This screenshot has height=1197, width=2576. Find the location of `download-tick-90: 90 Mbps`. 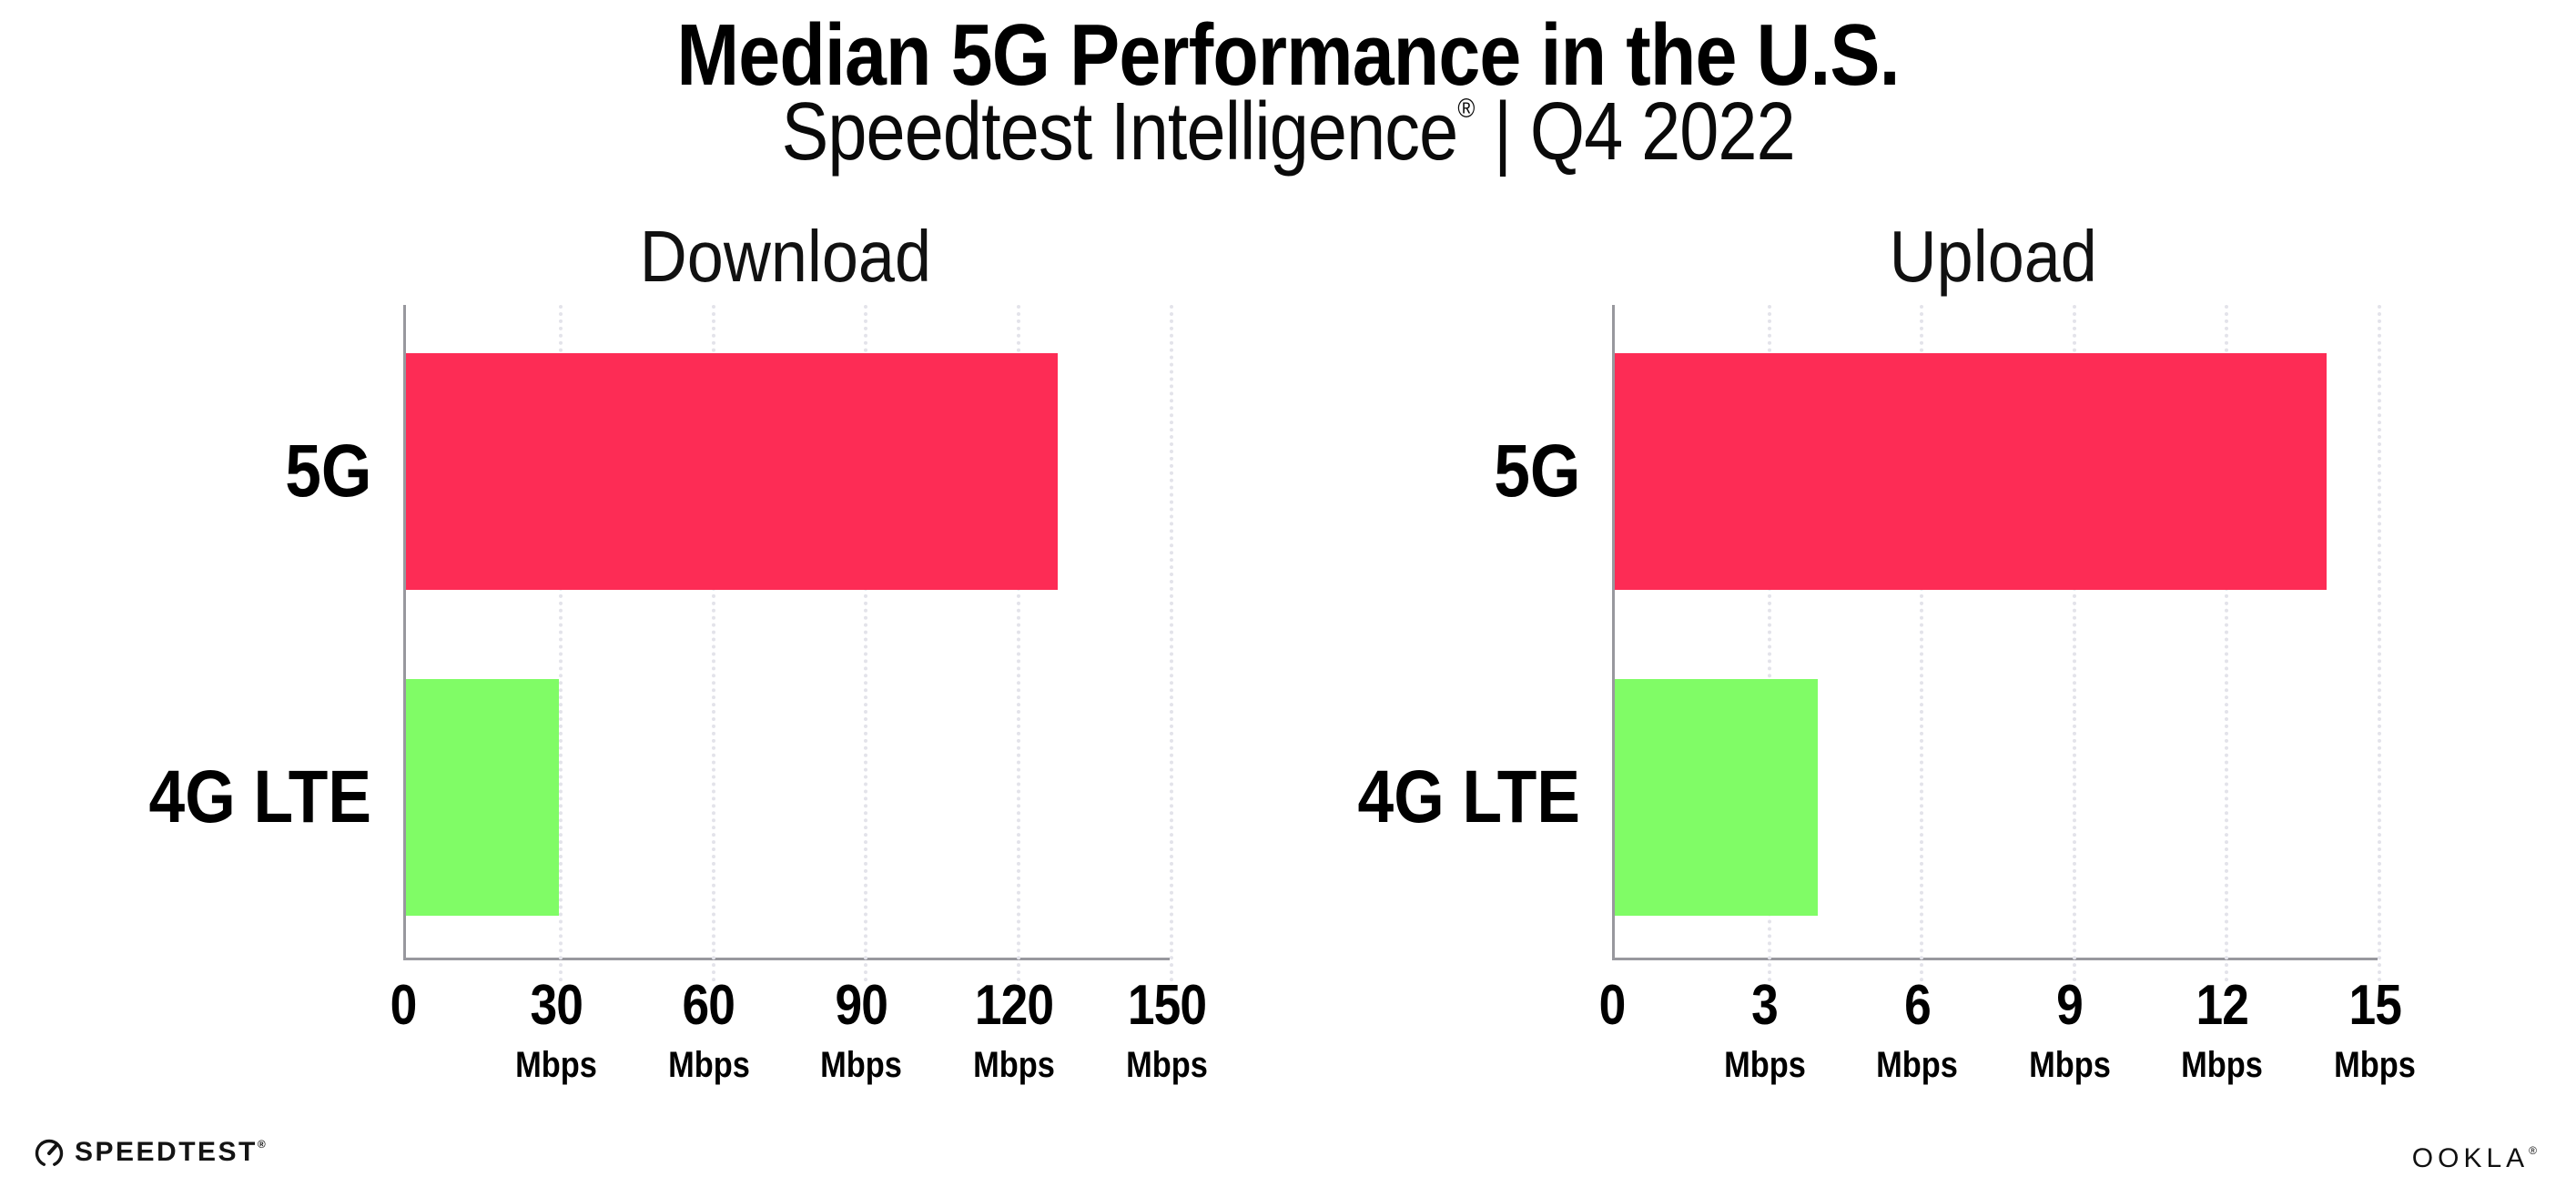

download-tick-90: 90 Mbps is located at coordinates (861, 1030).